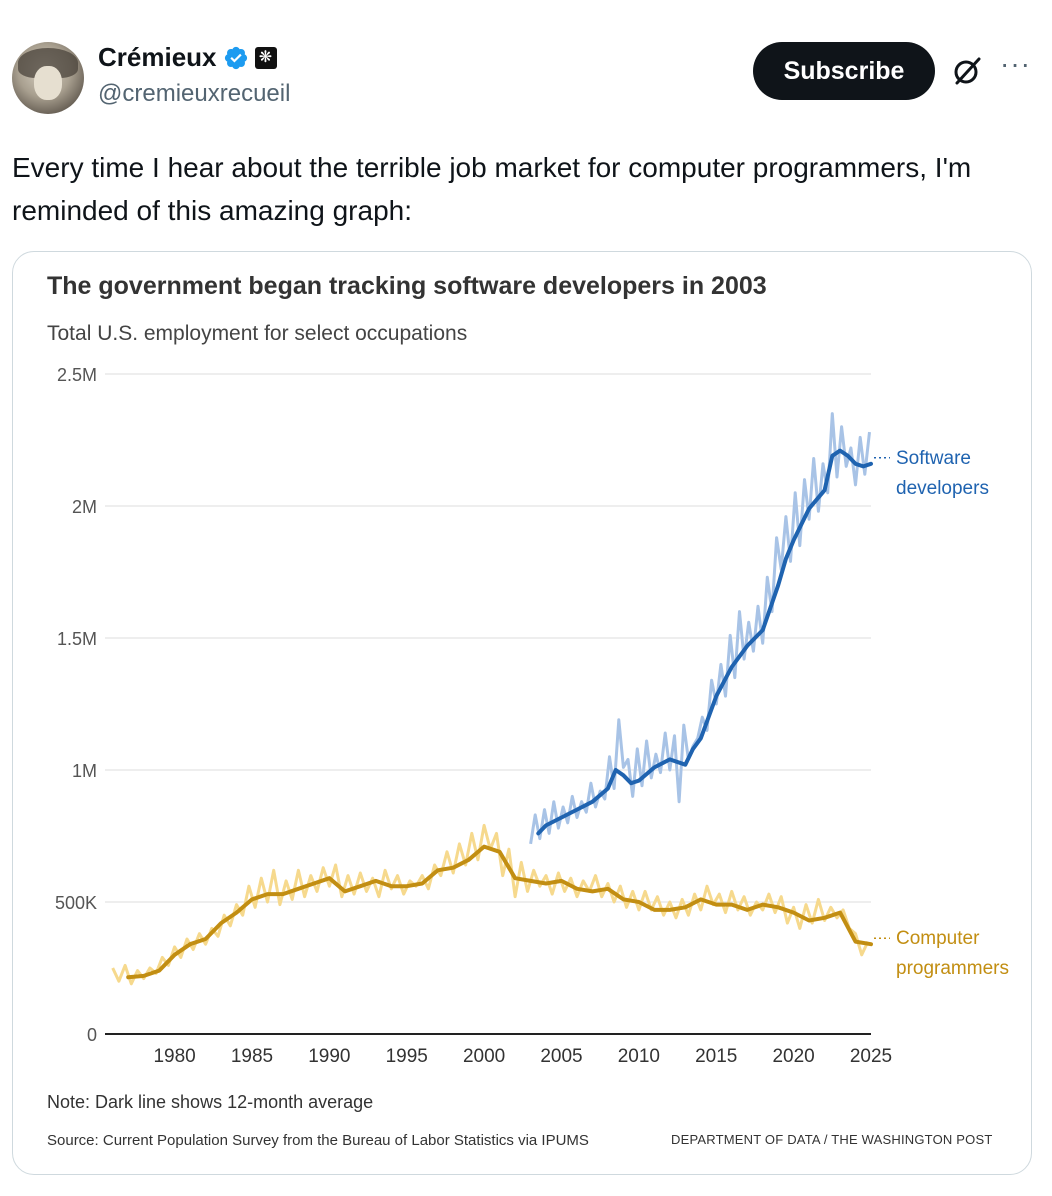 Image resolution: width=1052 pixels, height=1196 pixels. What do you see at coordinates (252, 1056) in the screenshot?
I see `x-tick-label-1: 1985` at bounding box center [252, 1056].